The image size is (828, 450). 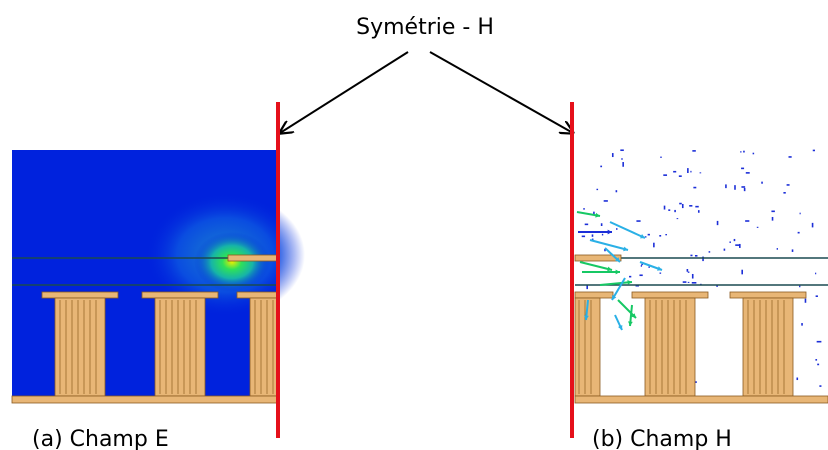 What do you see at coordinates (598, 258) in the screenshot?
I see `h-probe-strip` at bounding box center [598, 258].